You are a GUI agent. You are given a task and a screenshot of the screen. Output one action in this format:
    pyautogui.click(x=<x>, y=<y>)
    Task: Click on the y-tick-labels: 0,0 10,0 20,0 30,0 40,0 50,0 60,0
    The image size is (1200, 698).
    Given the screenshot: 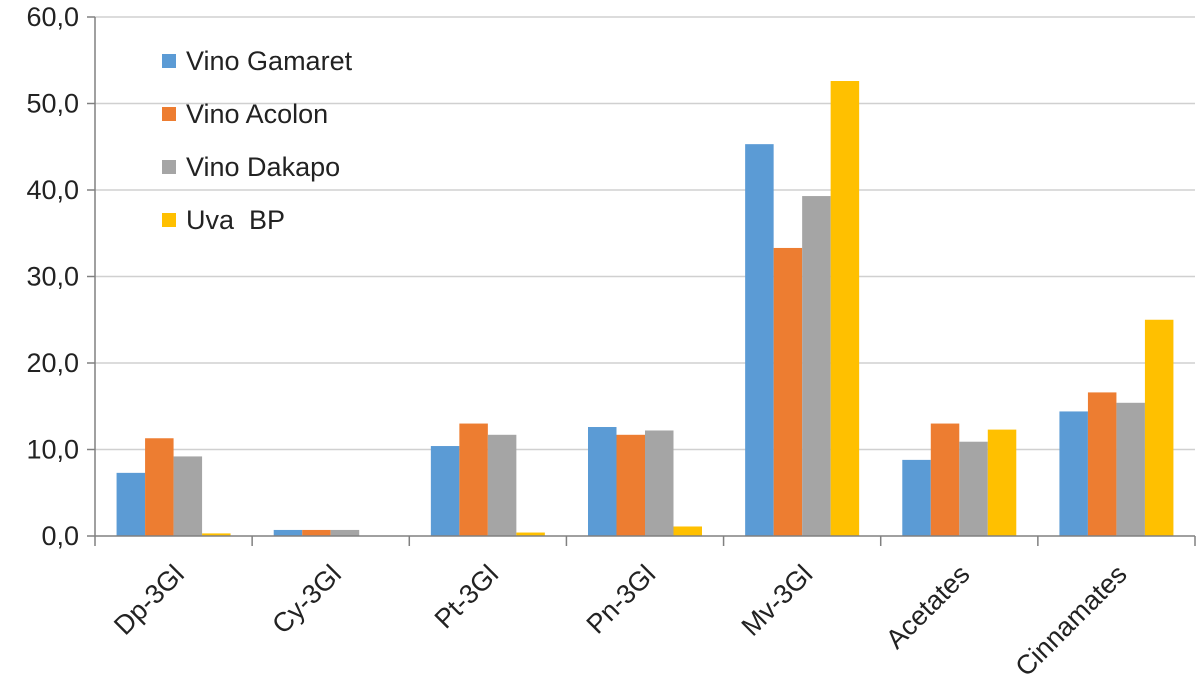 What is the action you would take?
    pyautogui.click(x=52, y=276)
    